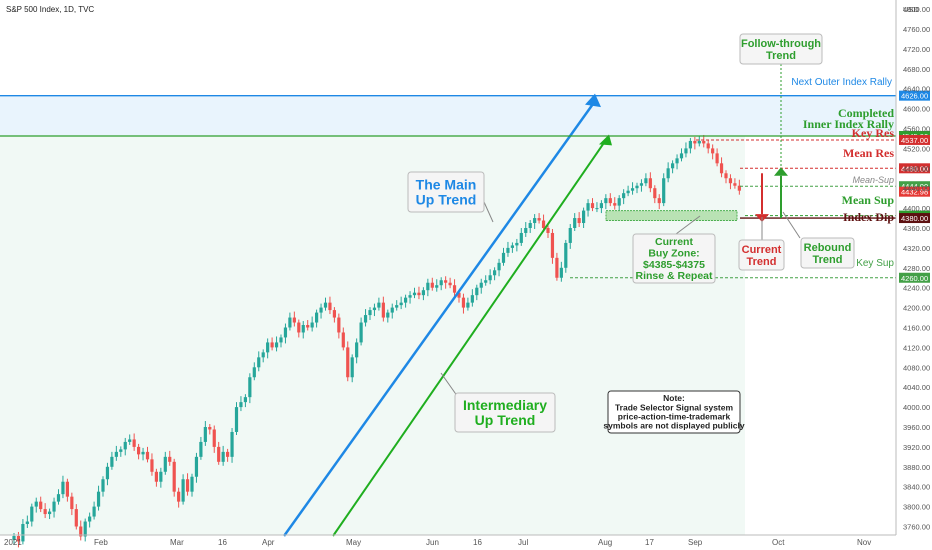 This screenshot has width=932, height=550. What do you see at coordinates (13, 542) in the screenshot?
I see `time-tick-label: 2021` at bounding box center [13, 542].